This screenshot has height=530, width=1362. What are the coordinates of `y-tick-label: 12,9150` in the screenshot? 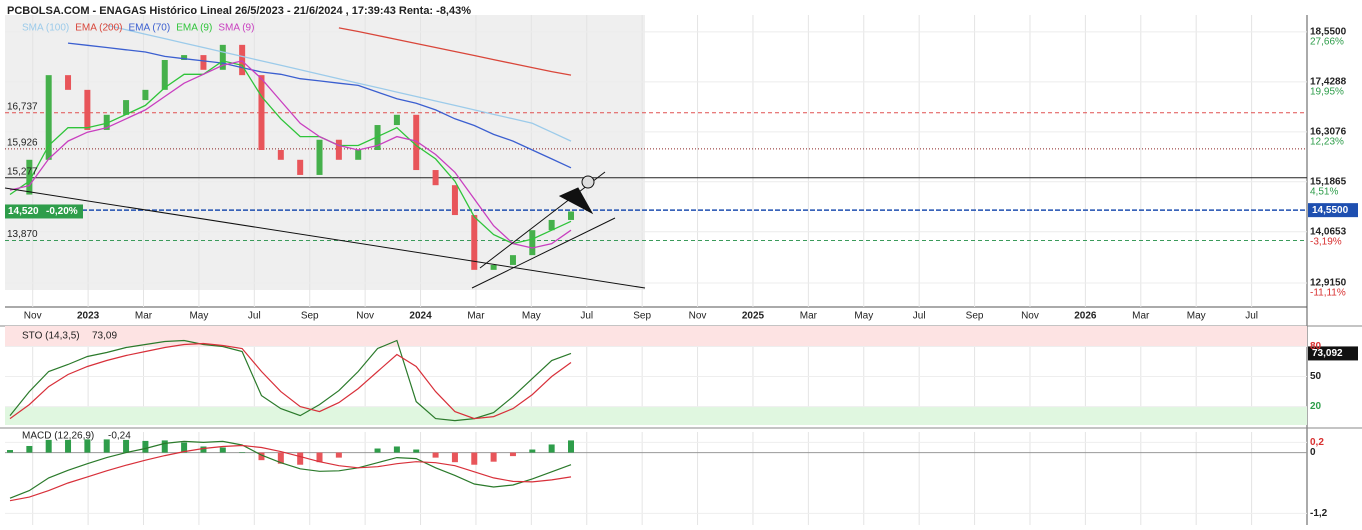 It's located at (1328, 283).